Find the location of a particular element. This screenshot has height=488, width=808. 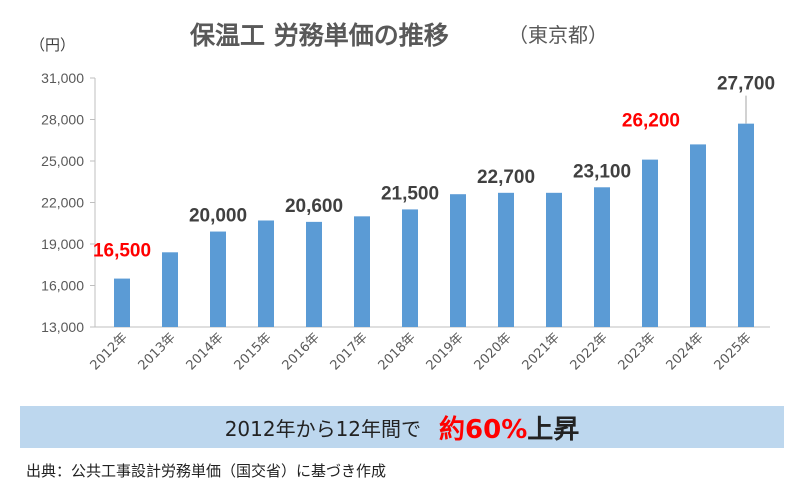

data-label: 21,500 is located at coordinates (410, 193).